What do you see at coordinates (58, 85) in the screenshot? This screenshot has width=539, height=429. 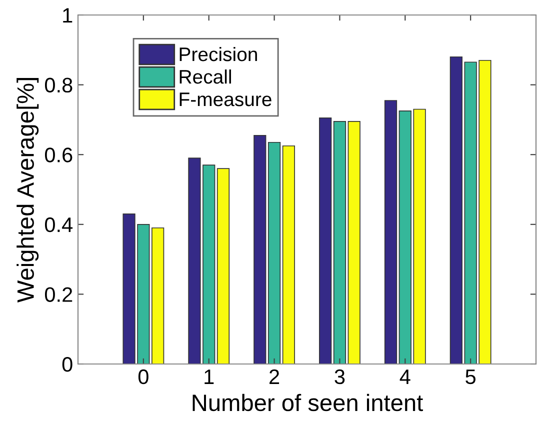 I see `y-tick-label: 0.8` at bounding box center [58, 85].